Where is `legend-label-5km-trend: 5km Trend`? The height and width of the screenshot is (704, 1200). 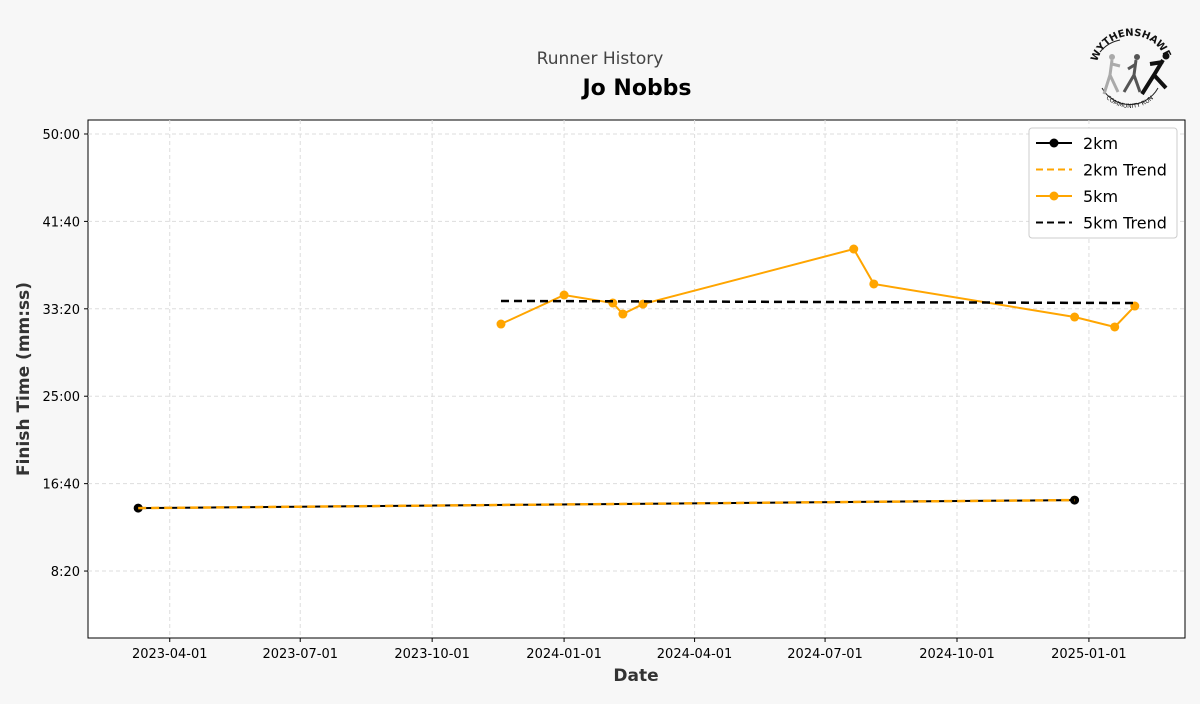
legend-label-5km-trend: 5km Trend is located at coordinates (1125, 223).